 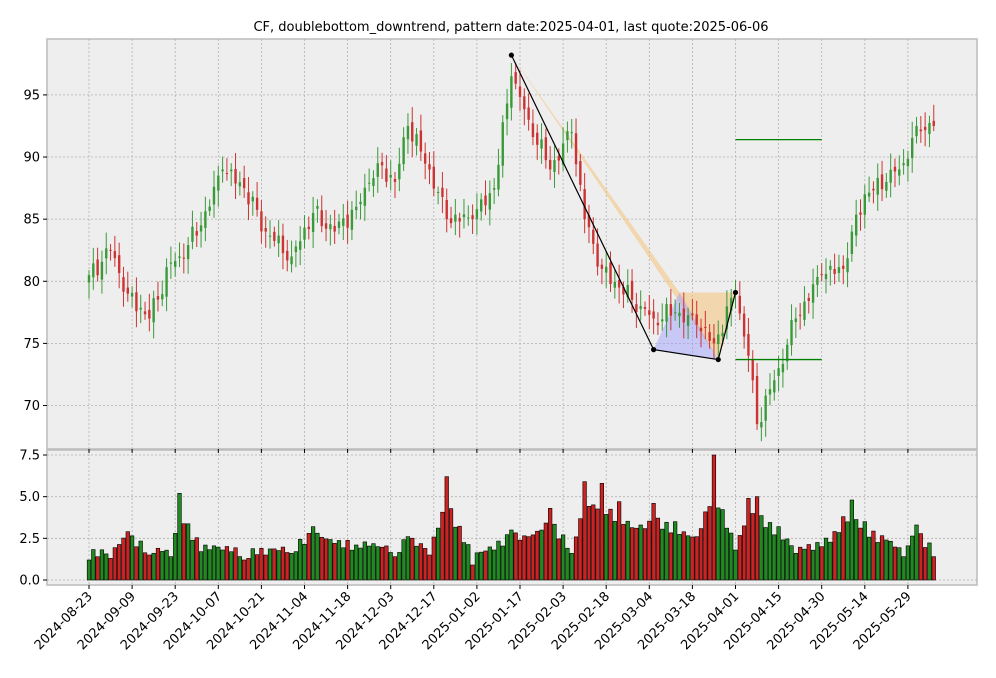 I want to click on pattern-lines, so click(x=665, y=207).